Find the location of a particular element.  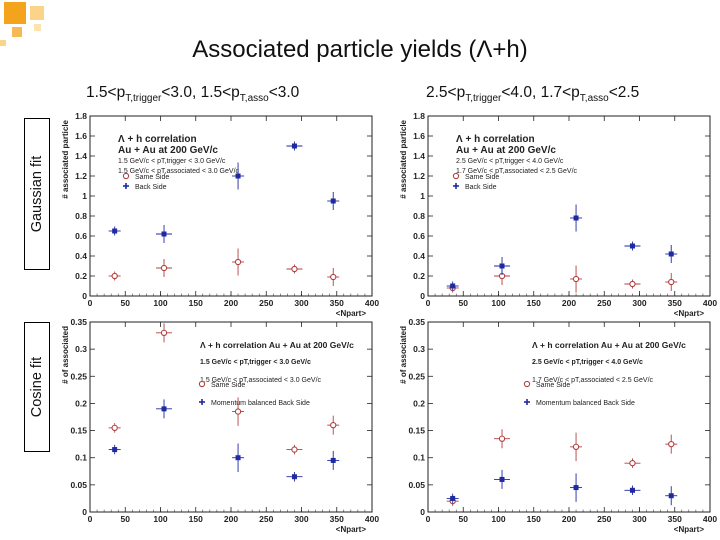

legend-line: 1.7 GeV/c < pT,associated < 2.5 GeV/c is located at coordinates (593, 380).